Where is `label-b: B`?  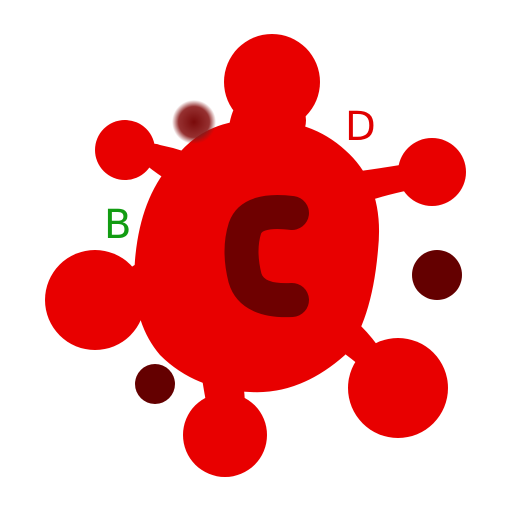
label-b: B is located at coordinates (117, 225).